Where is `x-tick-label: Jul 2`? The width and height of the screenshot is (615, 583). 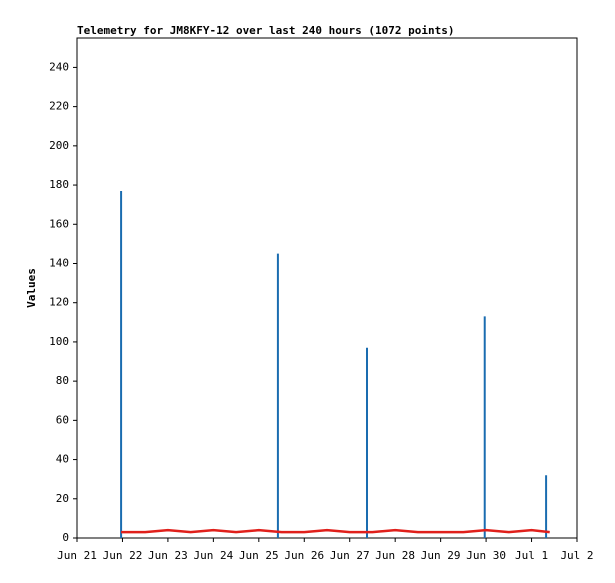
x-tick-label: Jul 2 is located at coordinates (576, 555).